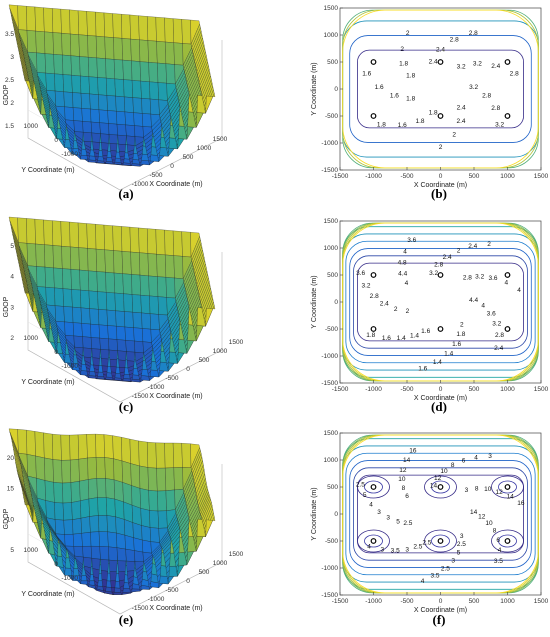 The image size is (550, 637). Describe the element at coordinates (489, 523) in the screenshot. I see `contour-label: 10` at that location.